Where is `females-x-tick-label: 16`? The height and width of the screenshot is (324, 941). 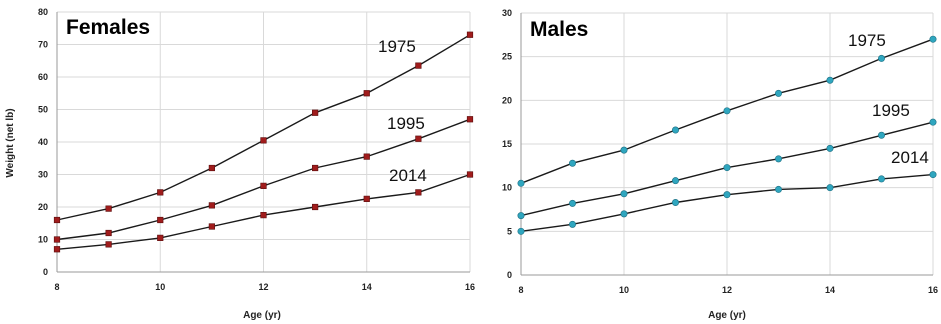 females-x-tick-label: 16 is located at coordinates (470, 287).